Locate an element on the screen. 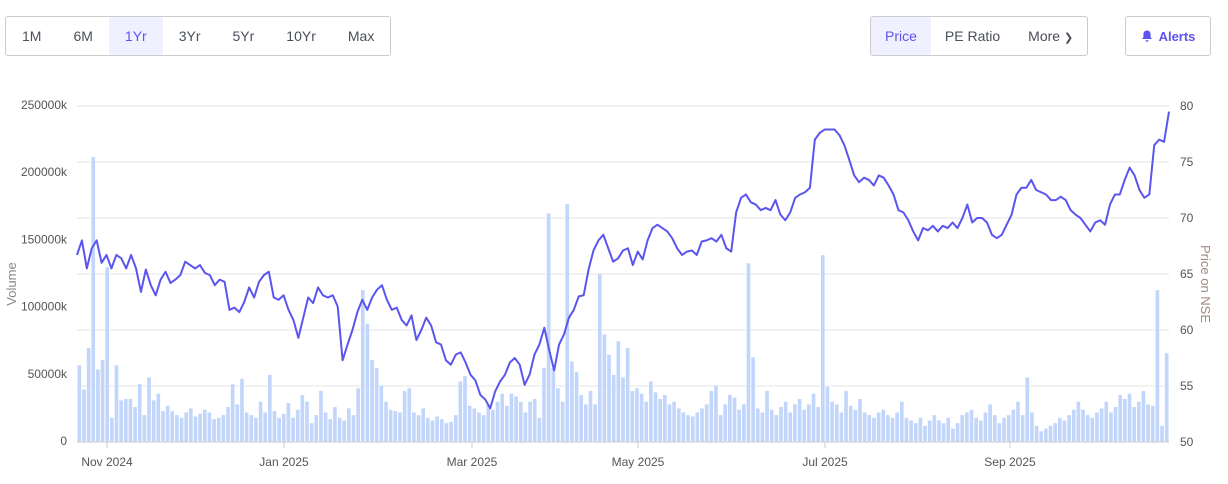  tab-pe-ratio: PE Ratio is located at coordinates (972, 36).